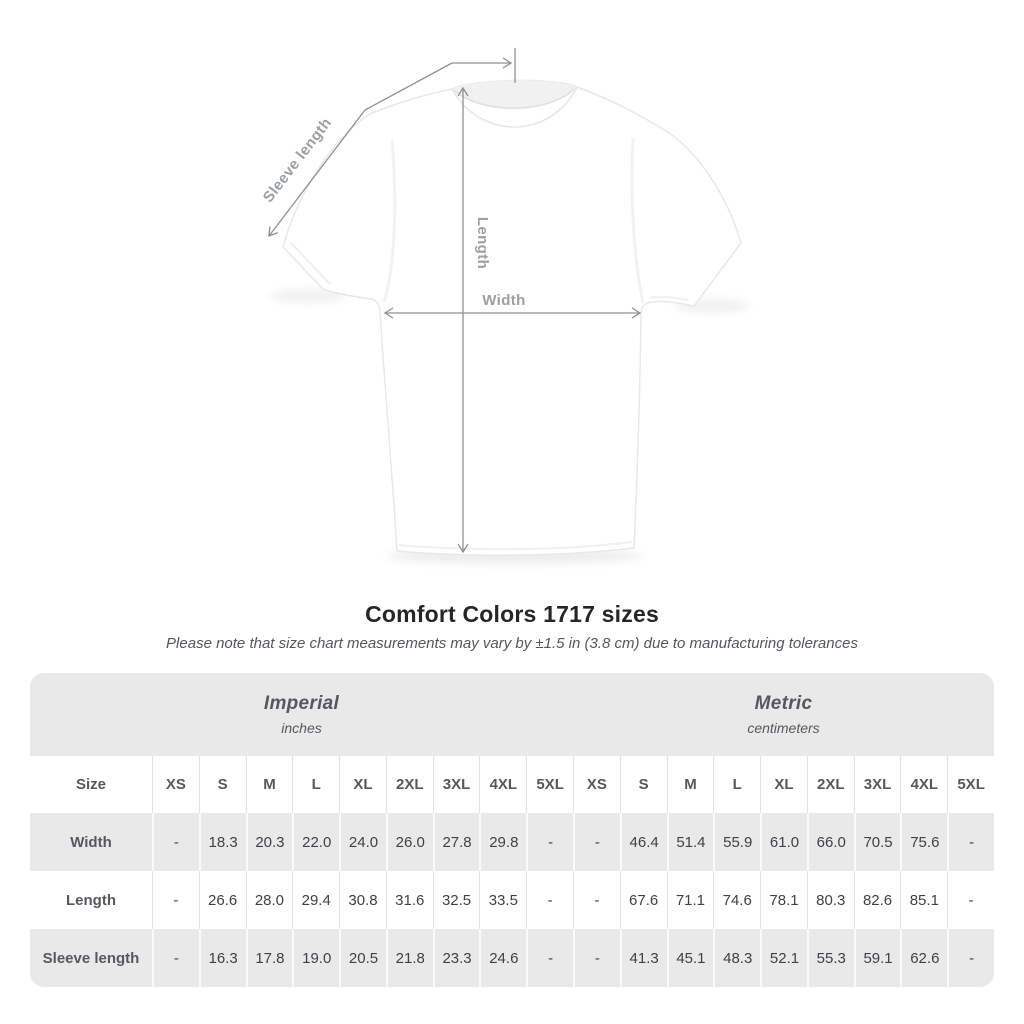 This screenshot has width=1024, height=1024. What do you see at coordinates (877, 900) in the screenshot?
I see `cell-length-3xl-metric: 82.6` at bounding box center [877, 900].